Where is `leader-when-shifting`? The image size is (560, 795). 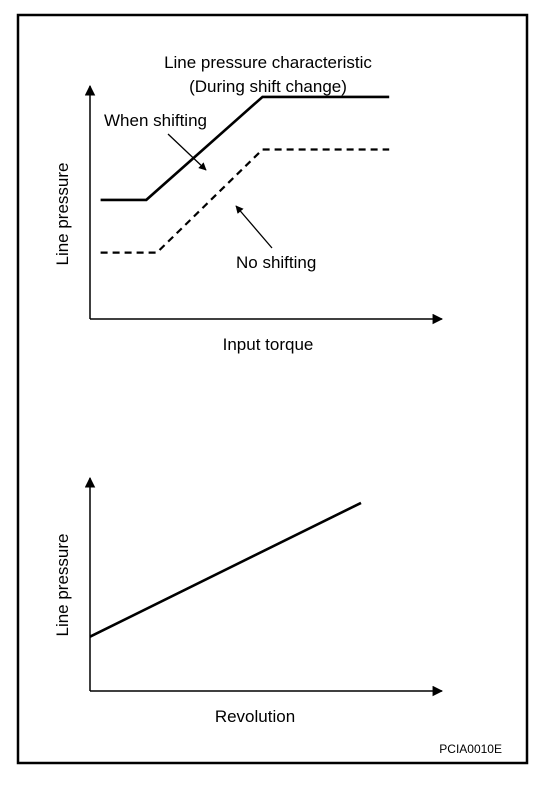
leader-when-shifting is located at coordinates (187, 152).